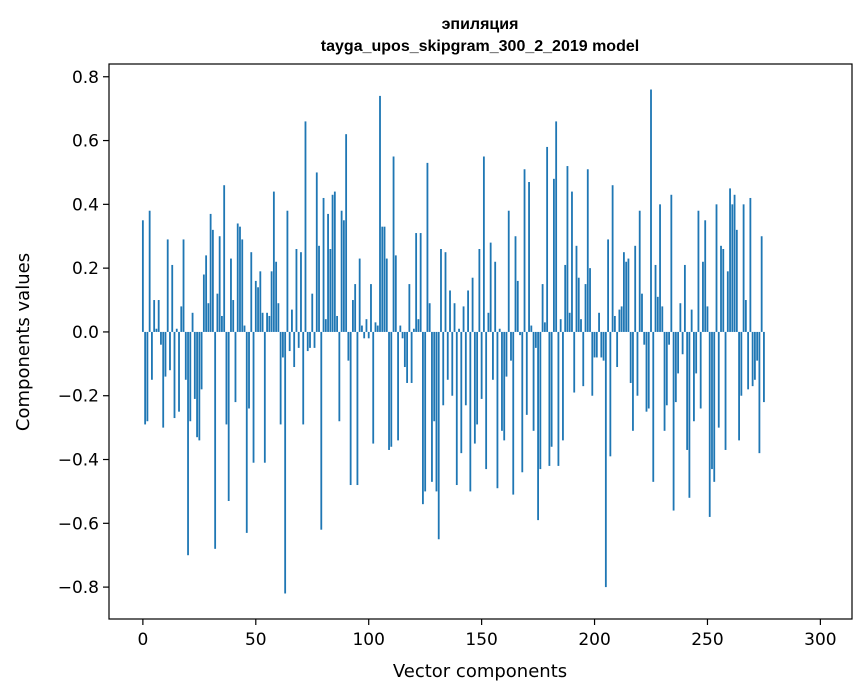 The image size is (867, 696). I want to click on x-tick-label: 0, so click(142, 640).